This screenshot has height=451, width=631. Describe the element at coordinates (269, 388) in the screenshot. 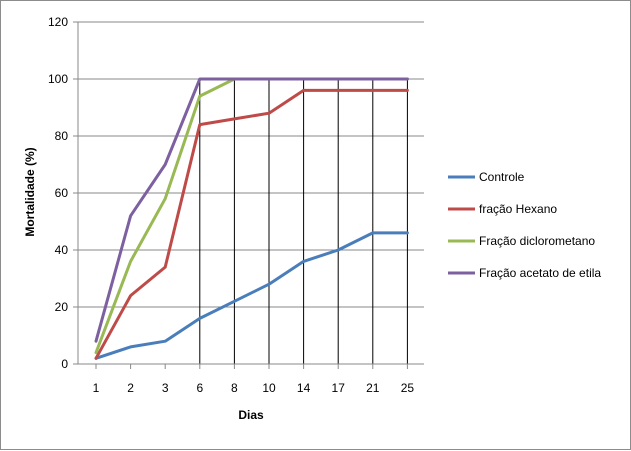

I see `x-tick-label: 10` at that location.